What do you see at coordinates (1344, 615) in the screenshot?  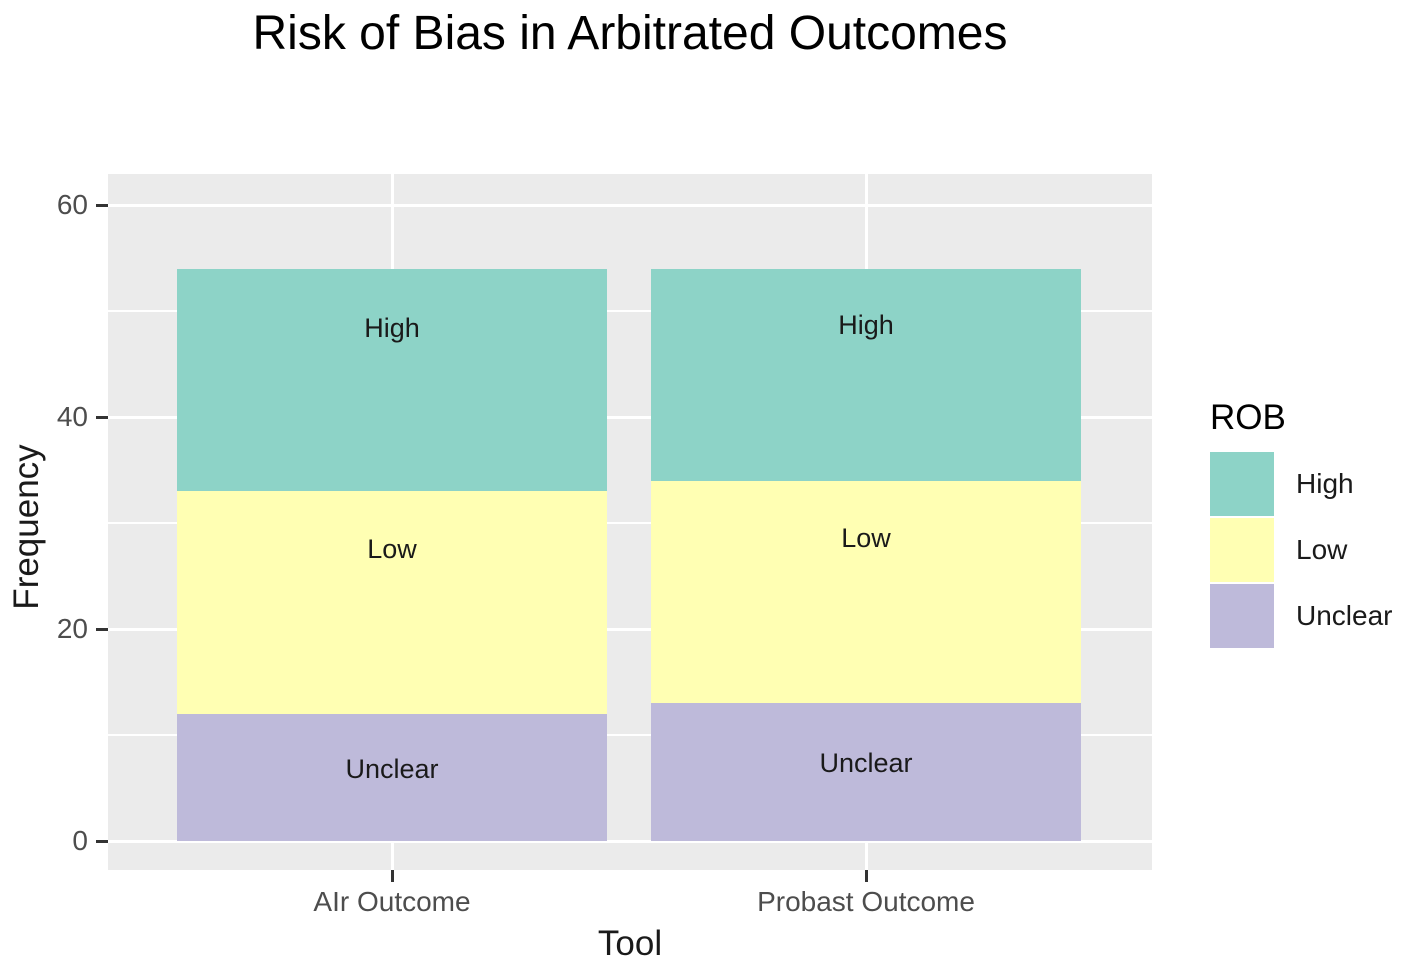 I see `legend-label-unclear: Unclear` at bounding box center [1344, 615].